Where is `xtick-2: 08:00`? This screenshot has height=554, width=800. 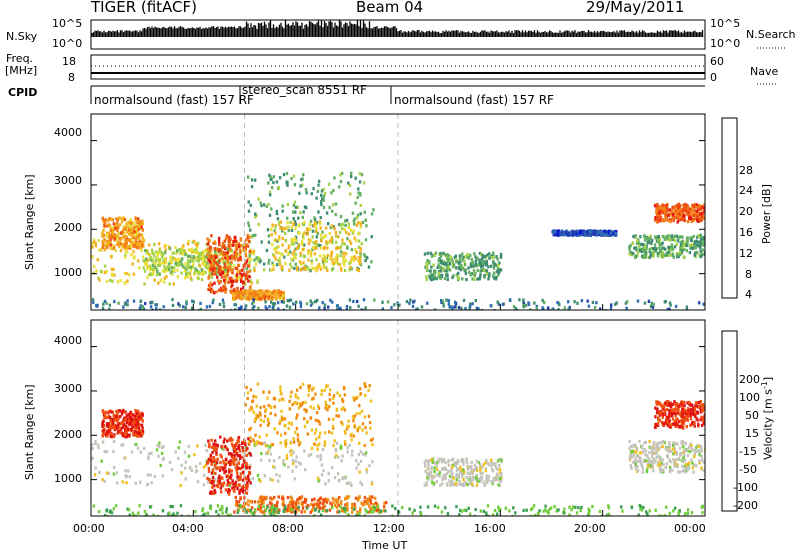
xtick-2: 08:00 is located at coordinates (288, 528).